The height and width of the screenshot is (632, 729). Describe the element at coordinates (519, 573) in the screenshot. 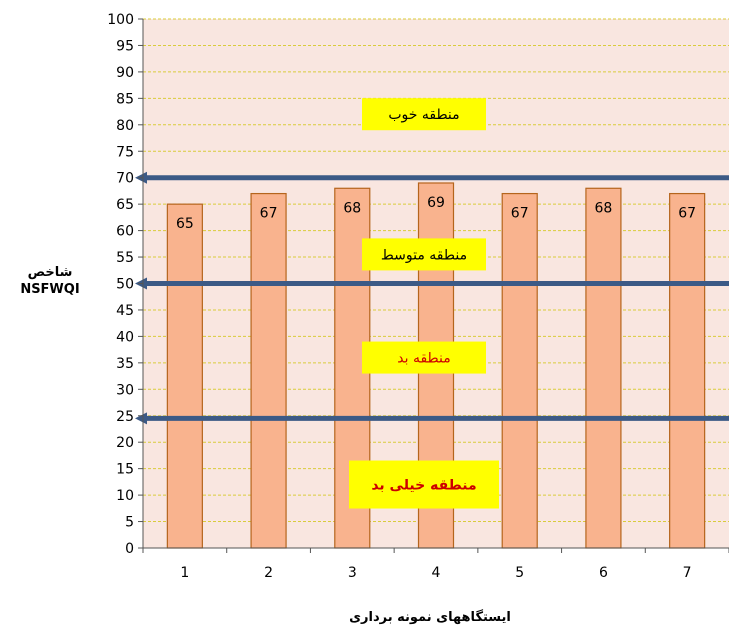

I see `x-tick-label: 5` at that location.